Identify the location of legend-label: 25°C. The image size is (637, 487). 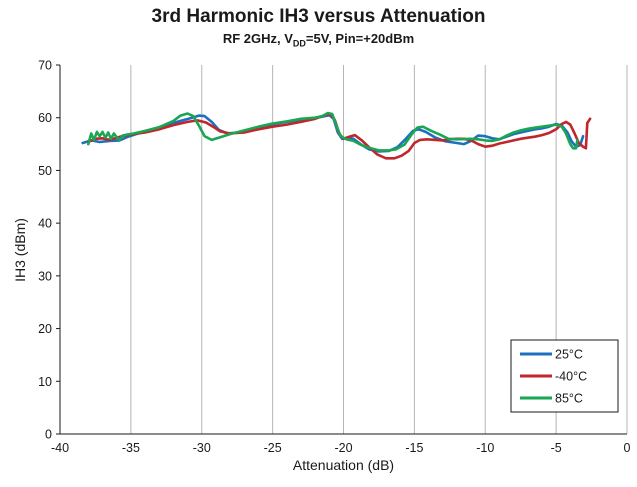
(569, 355).